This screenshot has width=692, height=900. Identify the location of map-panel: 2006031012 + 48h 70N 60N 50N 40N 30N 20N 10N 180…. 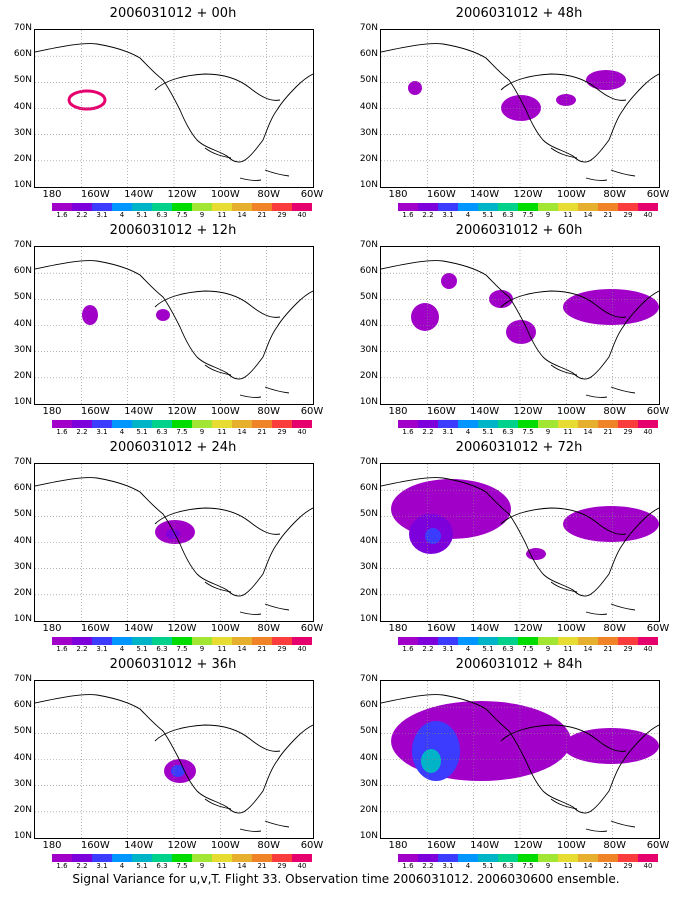
(519, 109).